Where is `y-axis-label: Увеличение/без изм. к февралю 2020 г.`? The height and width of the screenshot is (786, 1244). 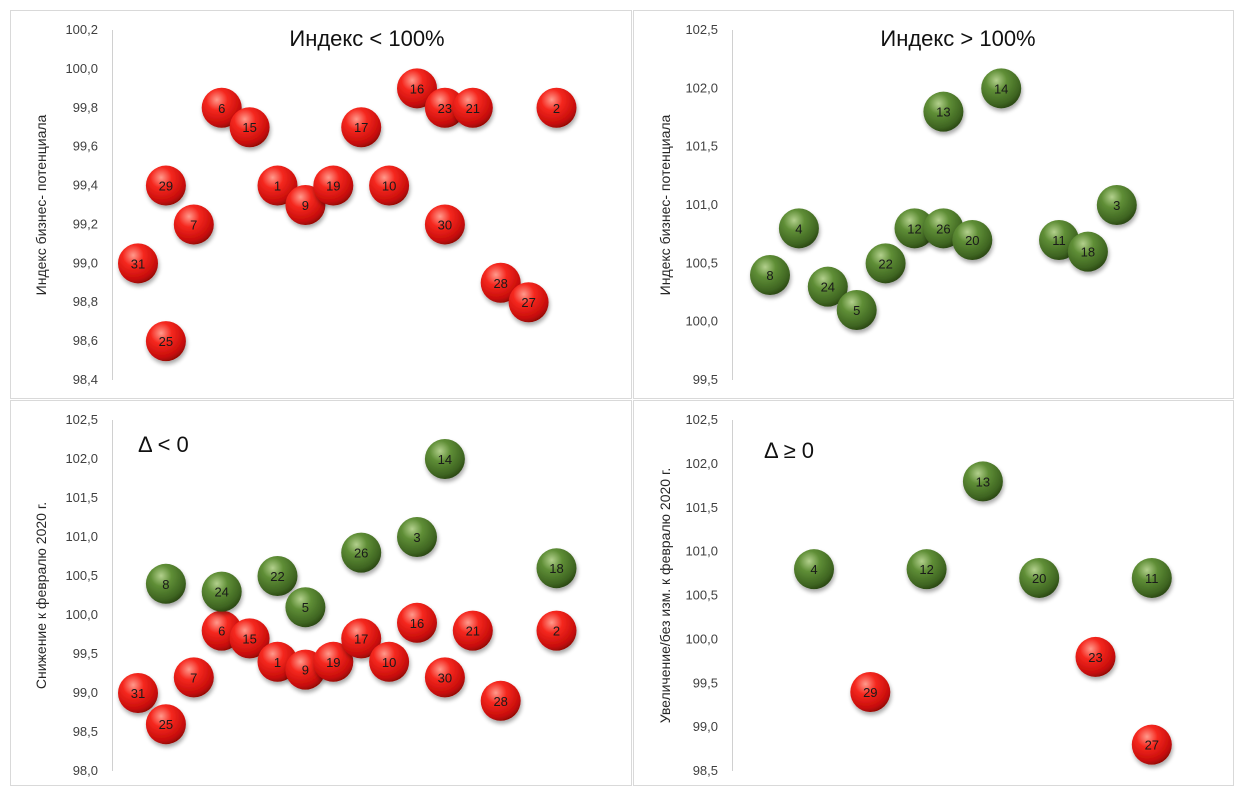 y-axis-label: Увеличение/без изм. к февралю 2020 г. is located at coordinates (665, 596).